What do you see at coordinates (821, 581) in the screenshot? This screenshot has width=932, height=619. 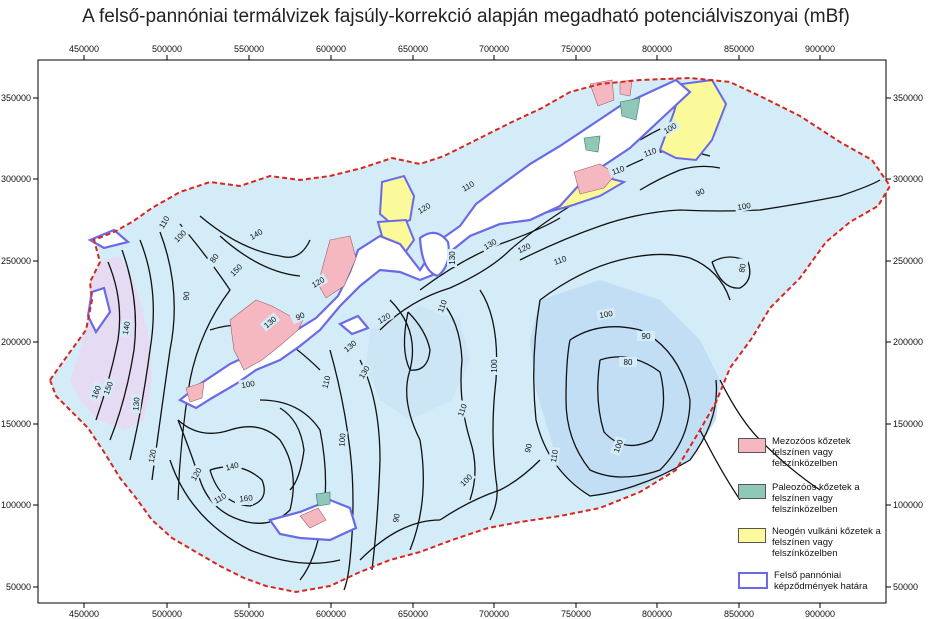 I see `legend-label: Felső pannóniai képződmények határa` at bounding box center [821, 581].